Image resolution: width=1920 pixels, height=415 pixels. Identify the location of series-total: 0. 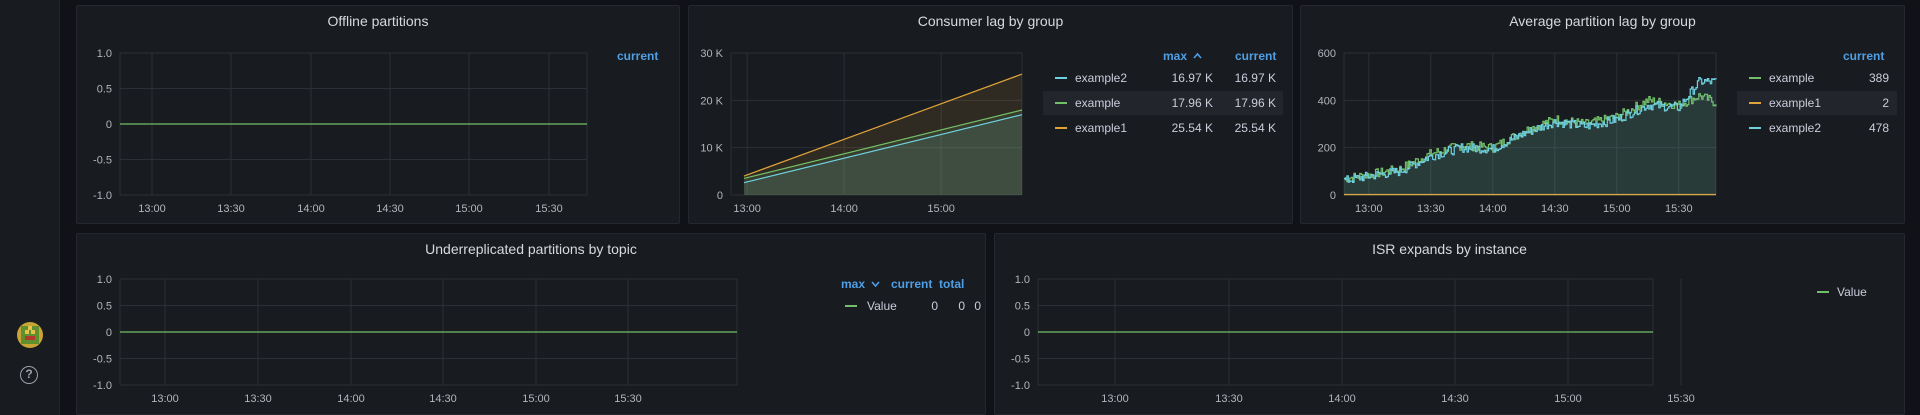
(961, 306).